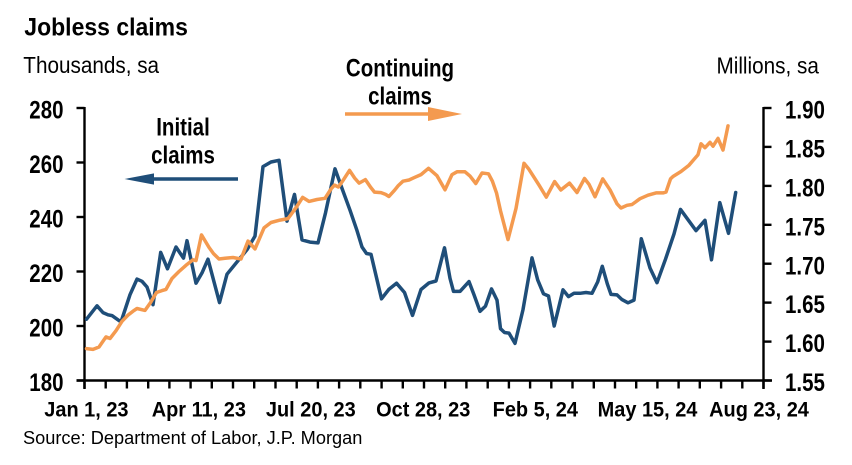  What do you see at coordinates (192, 438) in the screenshot?
I see `svg-text:Source: Department of Labor, J: Source: Department of Labor, J.P. Morgan` at bounding box center [192, 438].